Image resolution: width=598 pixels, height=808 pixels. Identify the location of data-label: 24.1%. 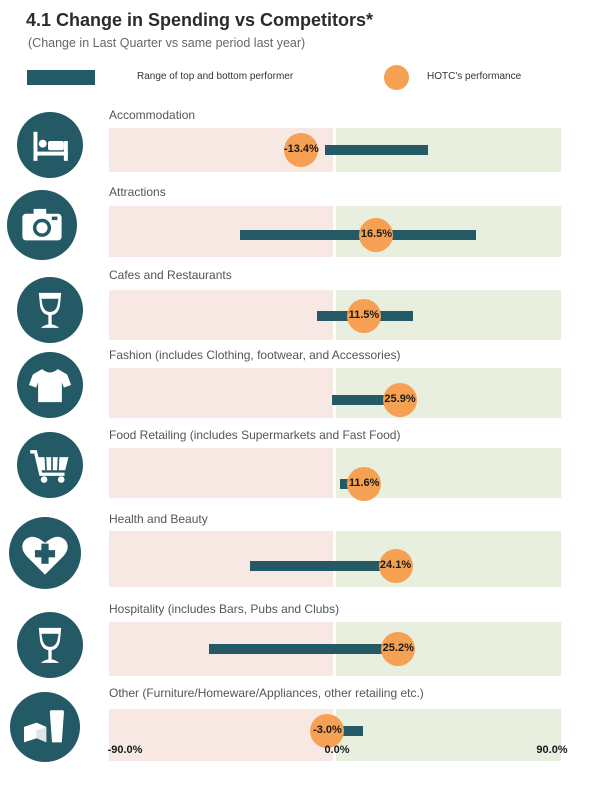
(395, 565).